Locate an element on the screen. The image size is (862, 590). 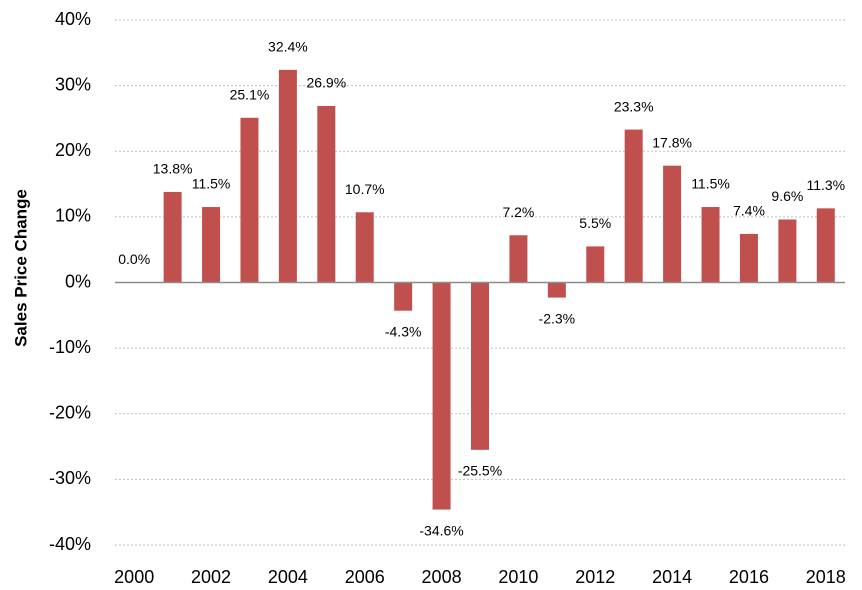
y-tick-label: -30% is located at coordinates (70, 478).